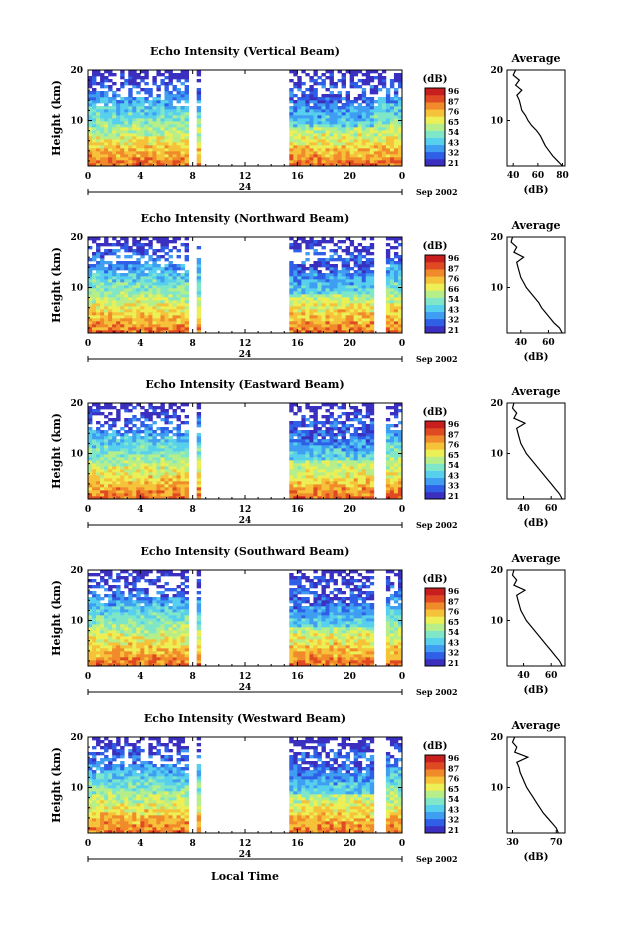 This screenshot has width=619, height=929. Describe the element at coordinates (453, 496) in the screenshot. I see `colorbar-tick-label: 21` at that location.